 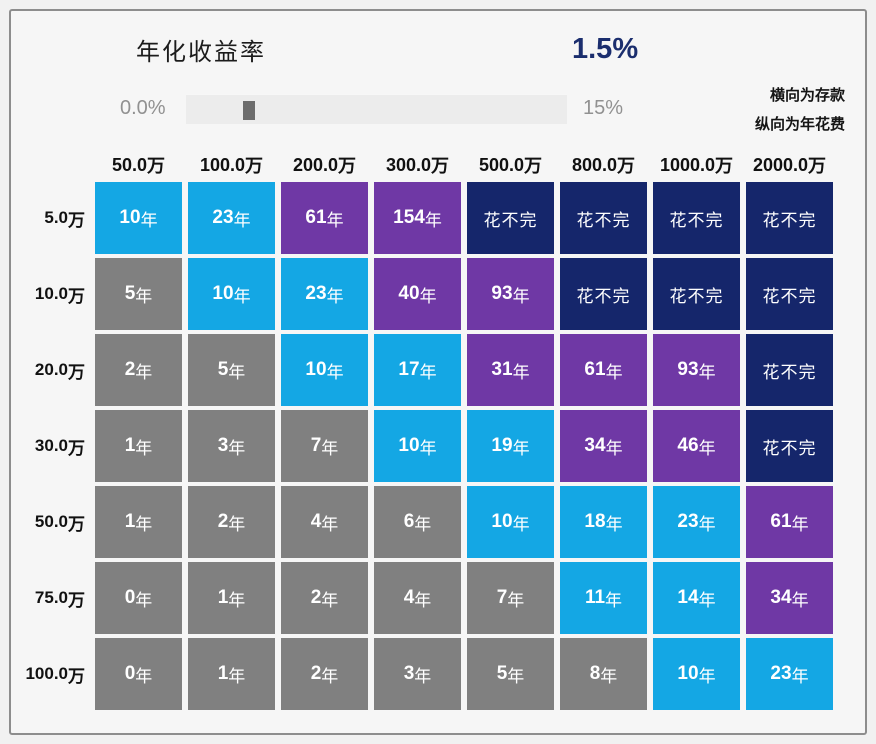 What do you see at coordinates (603, 108) in the screenshot?
I see `slider-max-label: 15%` at bounding box center [603, 108].